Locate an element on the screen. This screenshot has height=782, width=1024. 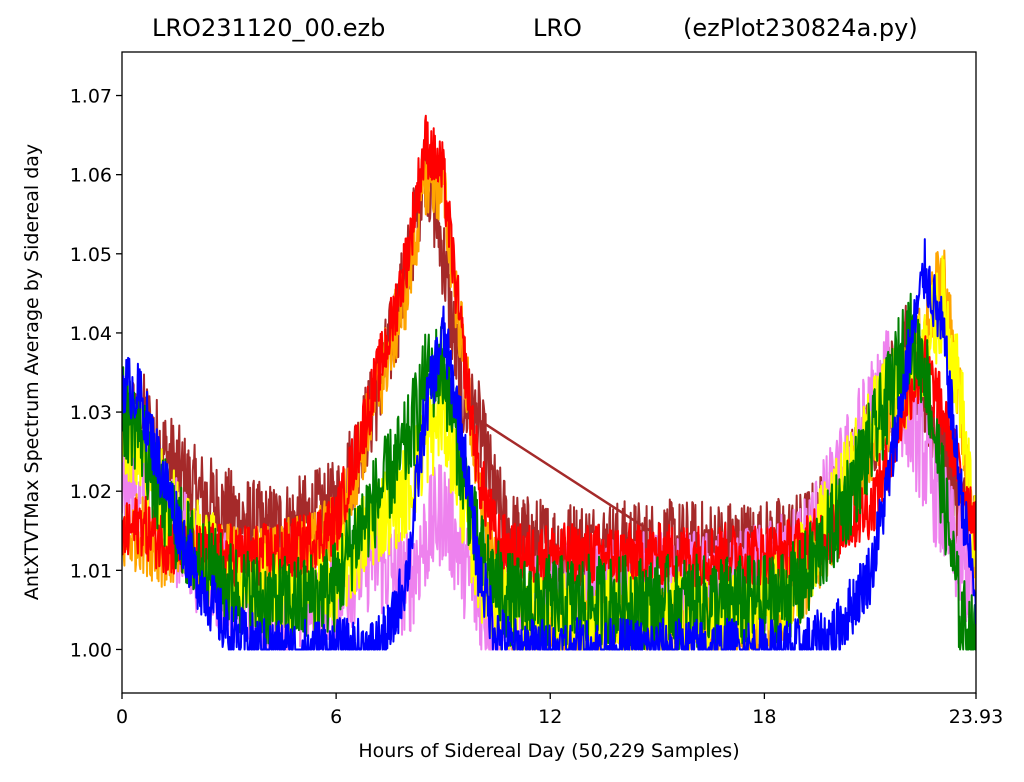
y-tick-label: 1.01 is located at coordinates (91, 571).